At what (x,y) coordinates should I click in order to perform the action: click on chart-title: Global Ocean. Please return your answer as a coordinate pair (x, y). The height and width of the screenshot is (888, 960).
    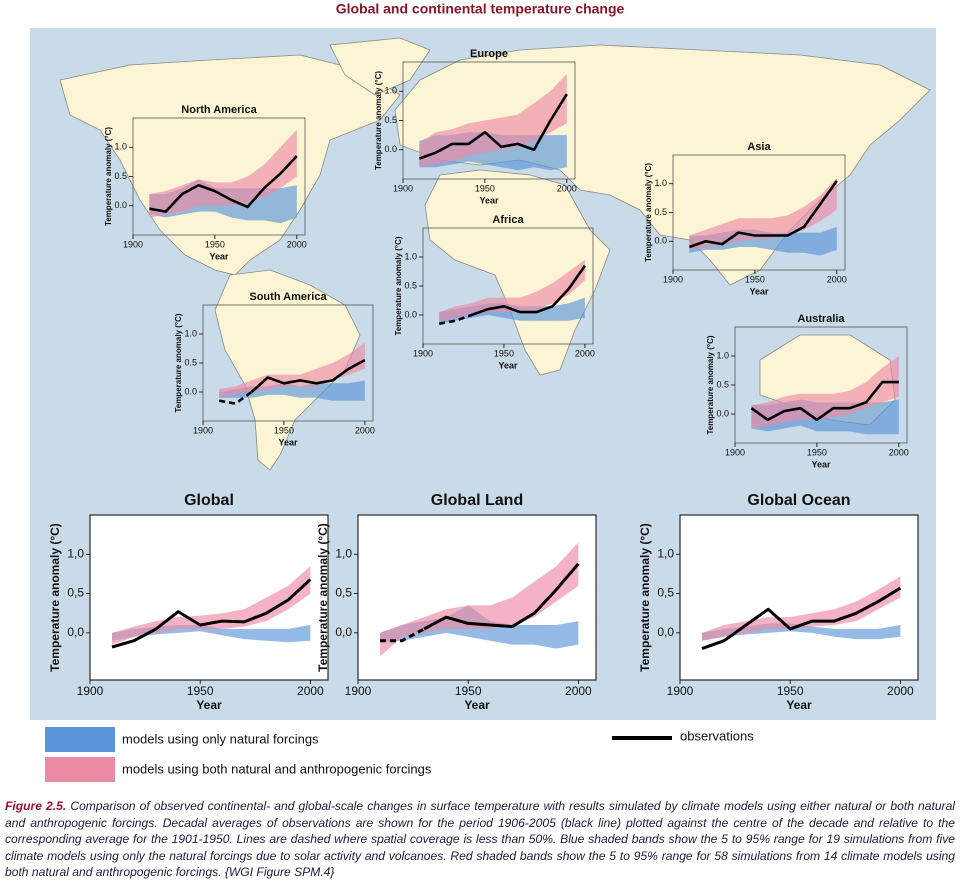
    Looking at the image, I should click on (798, 500).